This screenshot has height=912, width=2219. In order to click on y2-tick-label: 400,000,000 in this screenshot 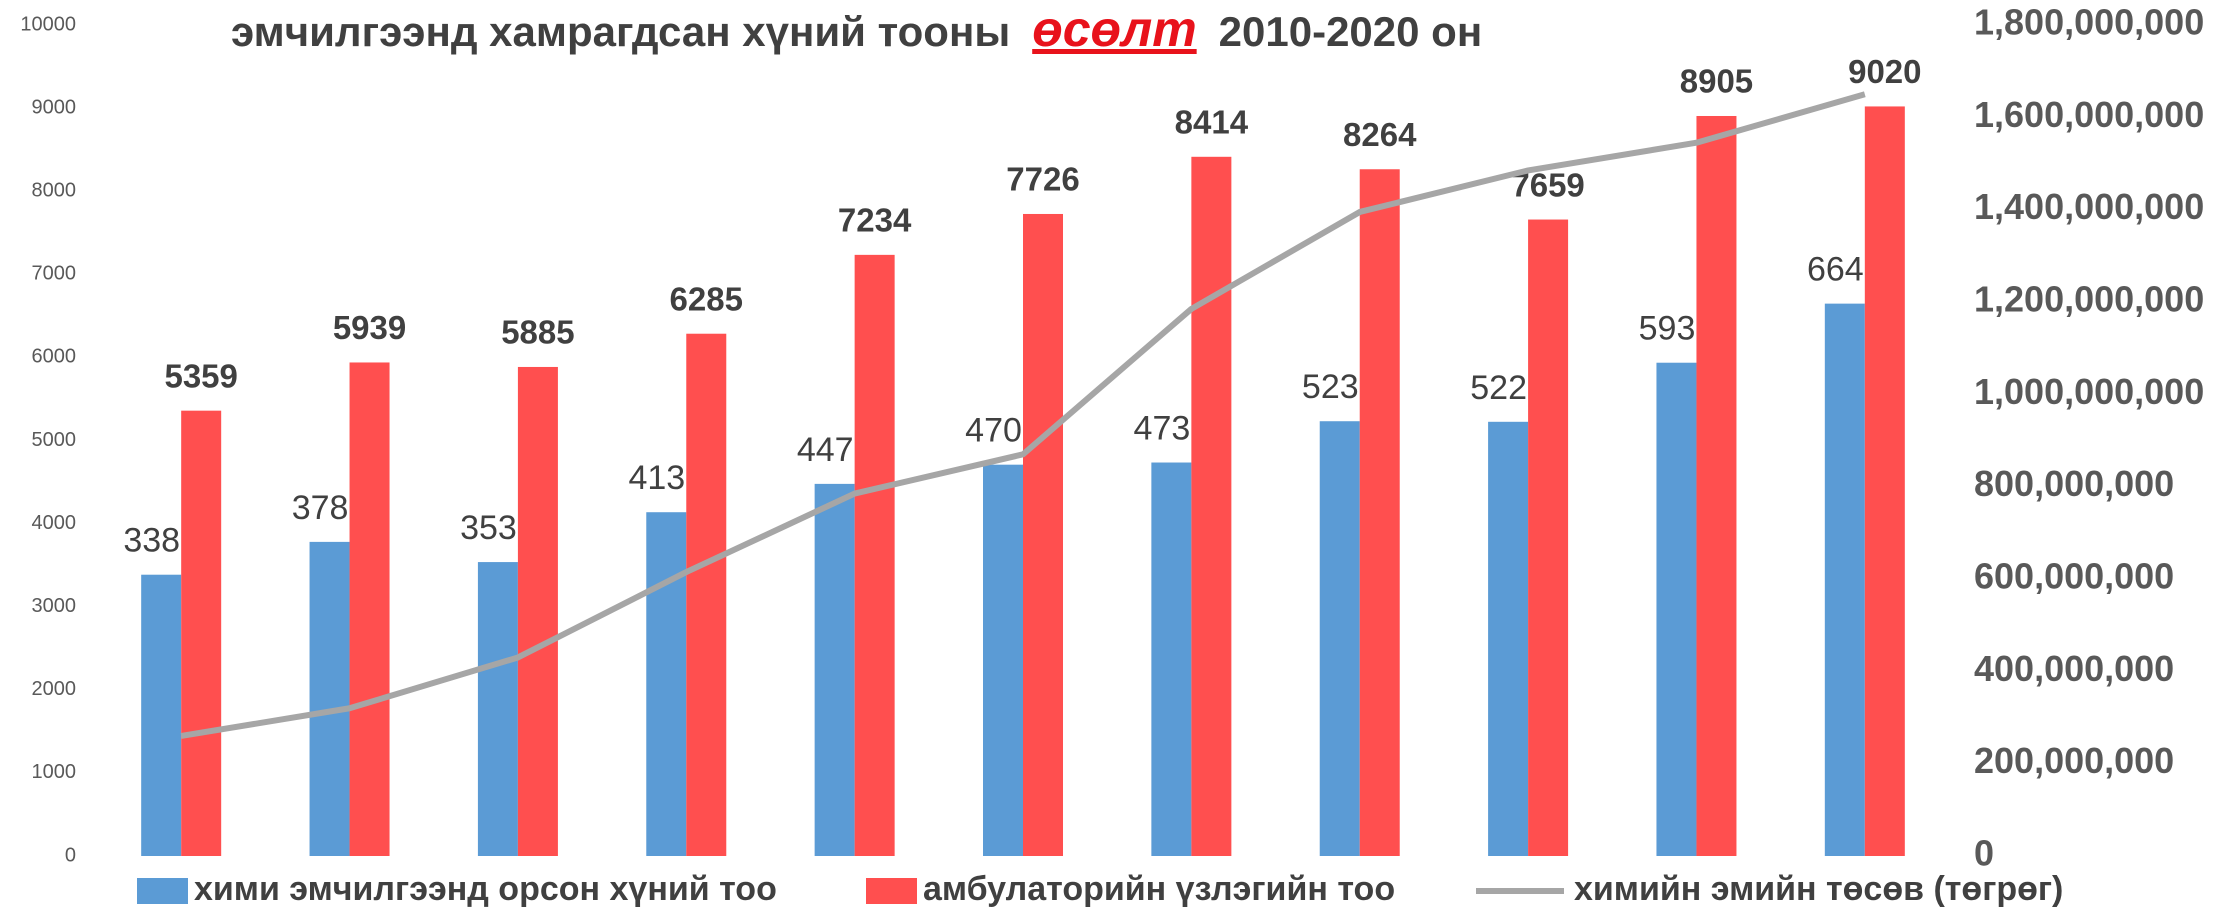, I will do `click(2074, 668)`.